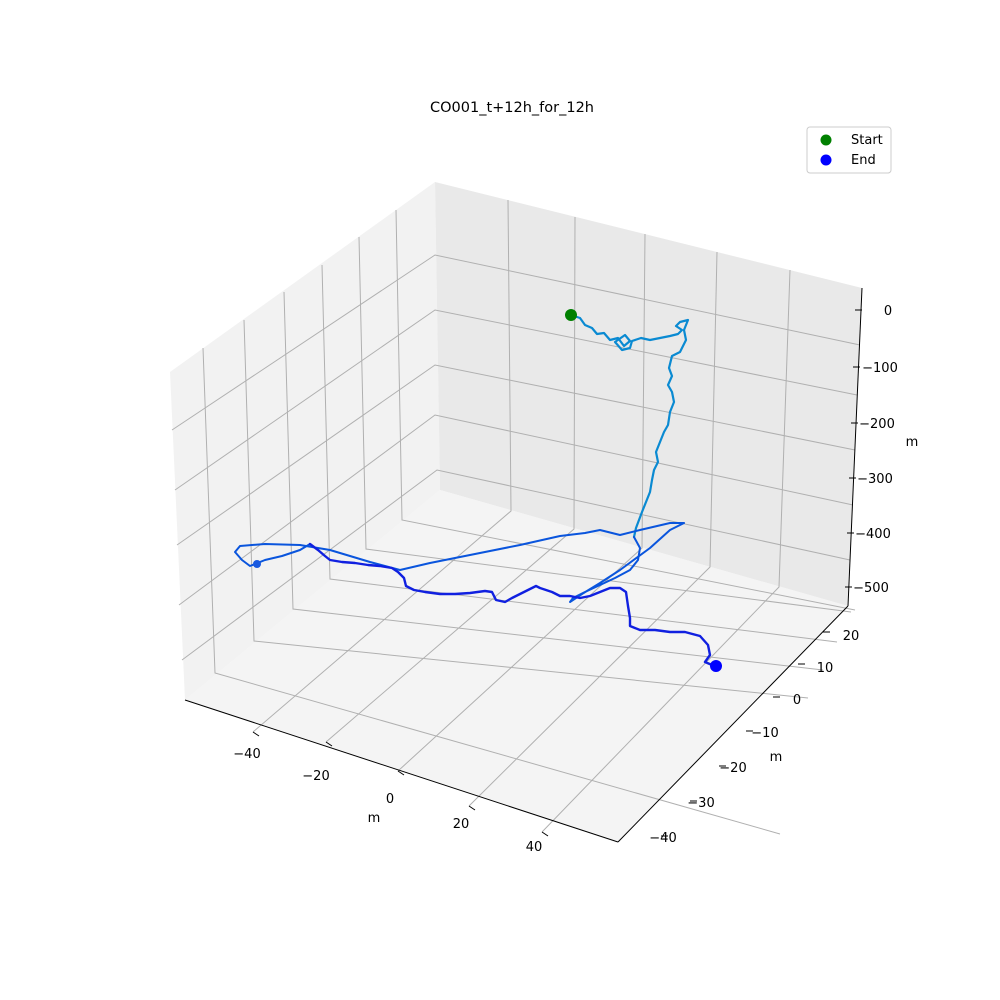 The height and width of the screenshot is (1000, 1000). What do you see at coordinates (776, 757) in the screenshot?
I see `y-axis-label: m` at bounding box center [776, 757].